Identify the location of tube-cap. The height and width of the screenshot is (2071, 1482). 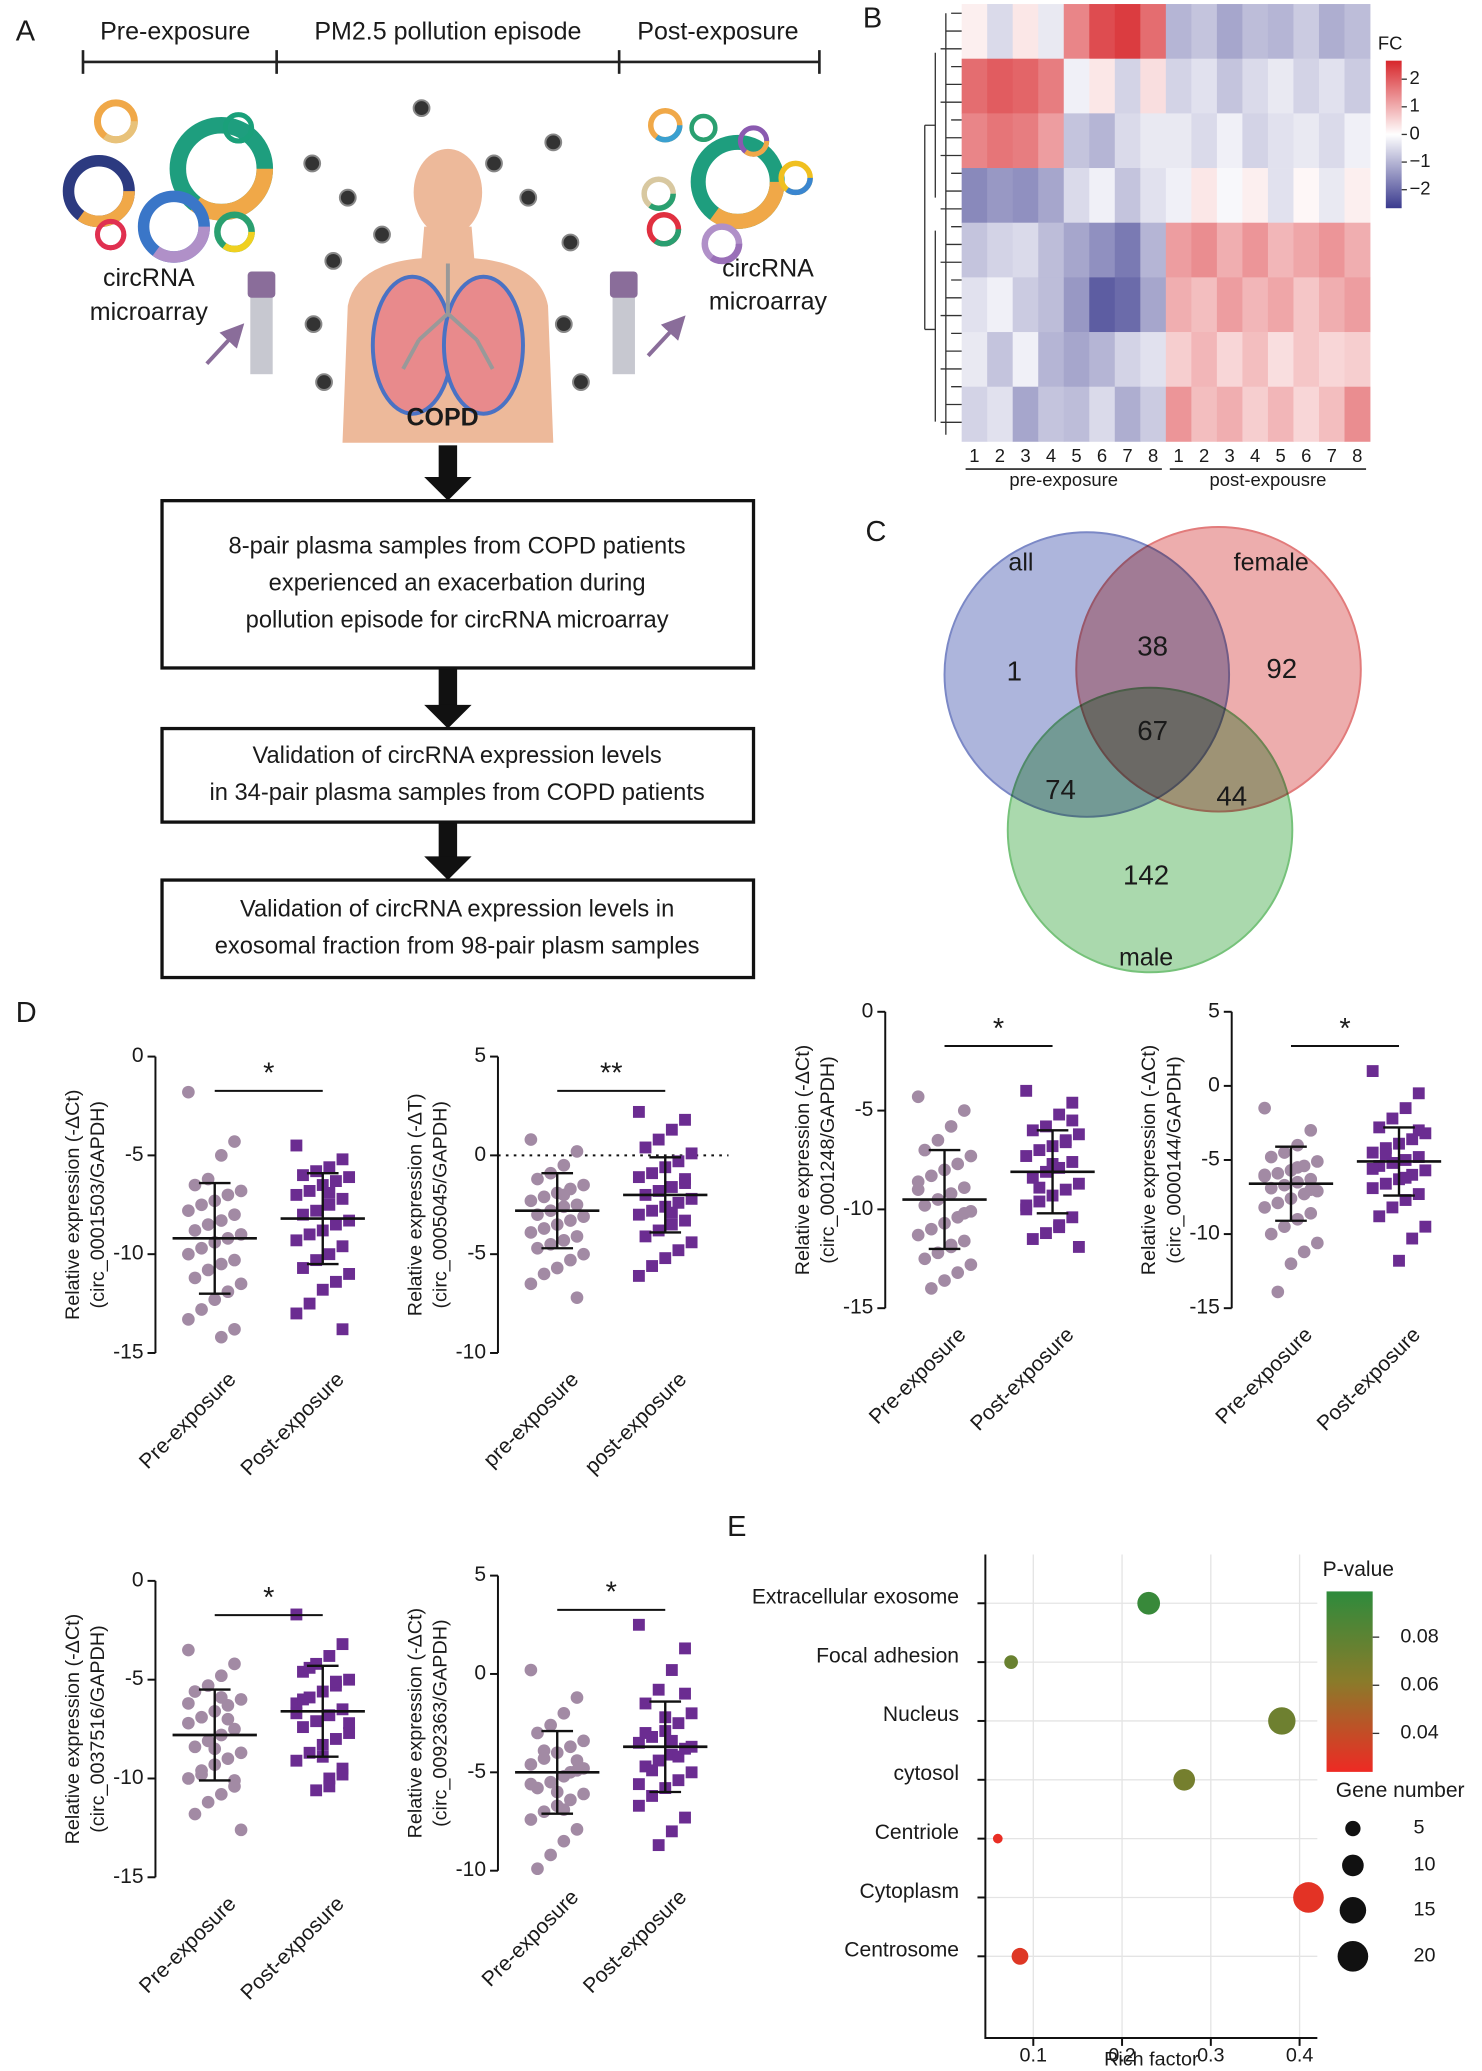
(623, 284).